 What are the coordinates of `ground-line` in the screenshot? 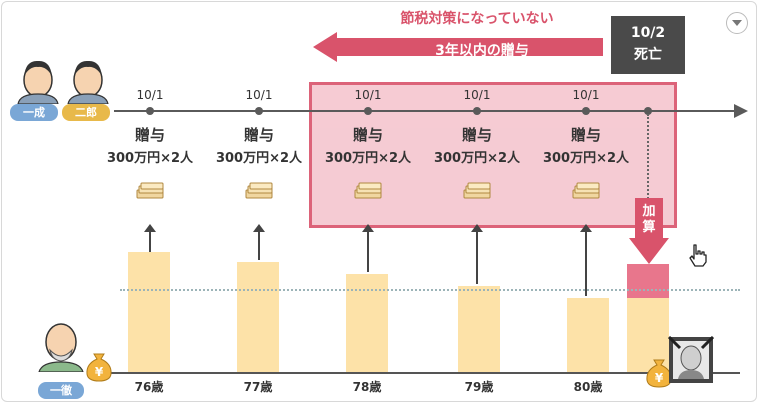 It's located at (420, 373).